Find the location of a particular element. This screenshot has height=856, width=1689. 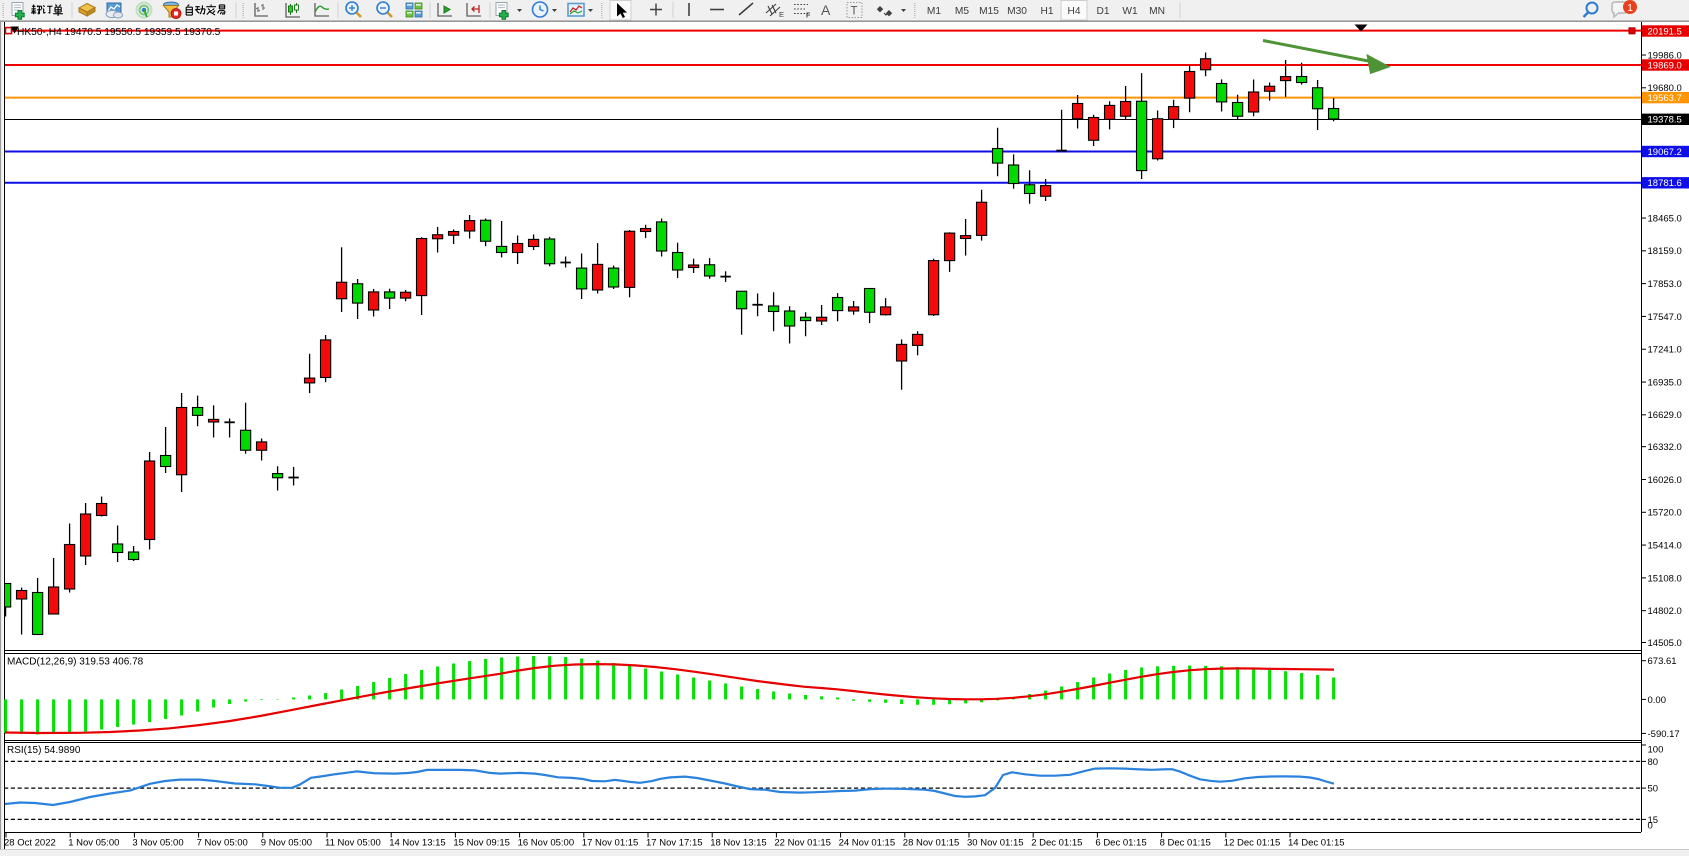

svg-text: 1 is located at coordinates (1630, 8).